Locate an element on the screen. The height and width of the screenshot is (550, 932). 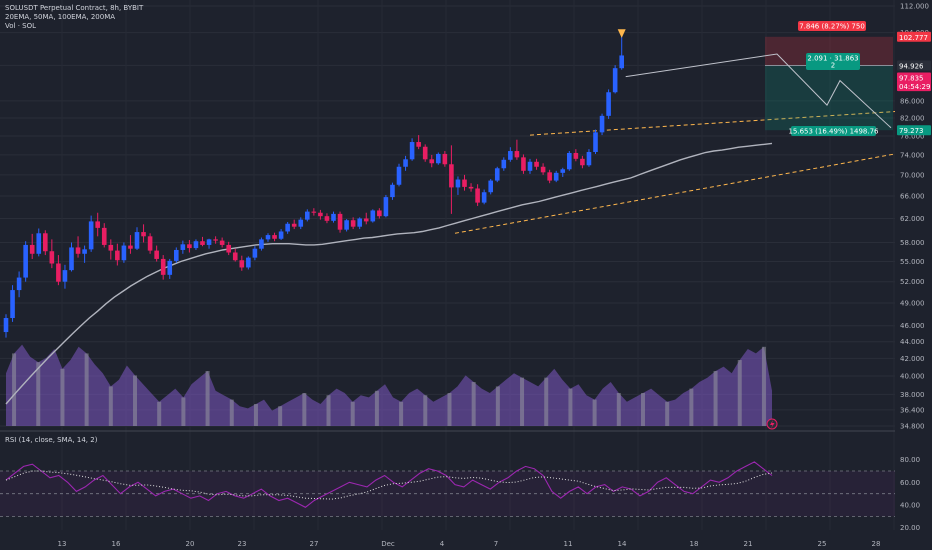
symbol-title: SOLUSDT Perpetual Contract, 8h, BYBIT is located at coordinates (74, 8).